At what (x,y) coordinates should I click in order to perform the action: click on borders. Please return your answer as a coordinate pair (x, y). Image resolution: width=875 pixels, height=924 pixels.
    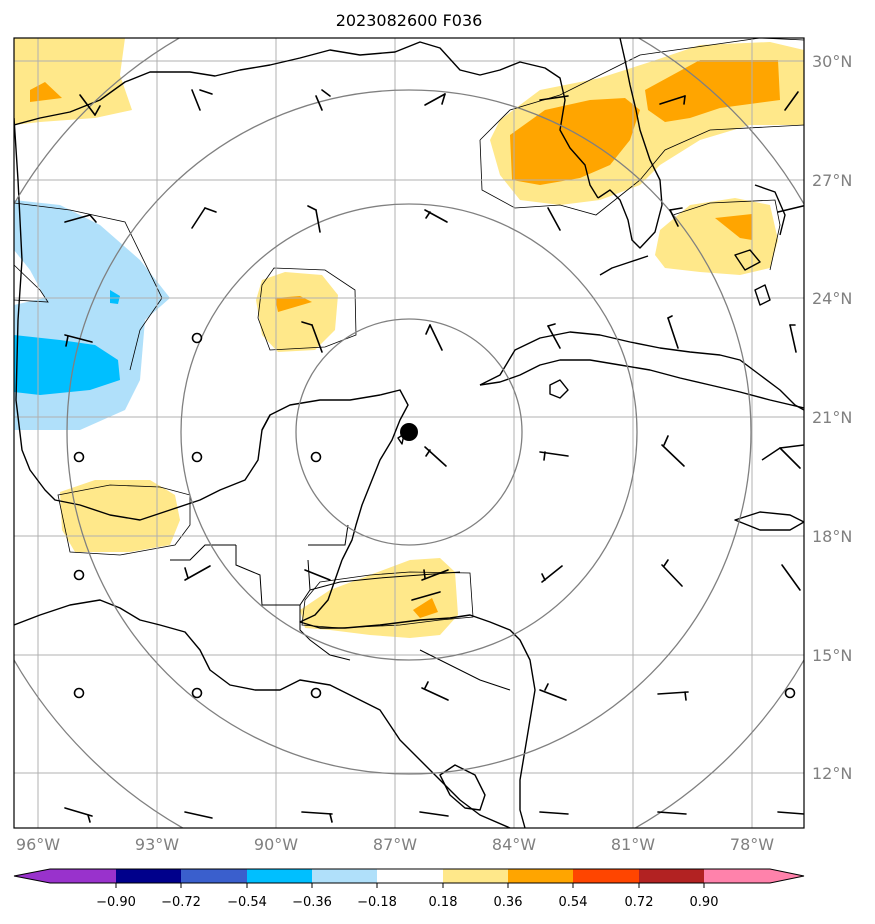
    Looking at the image, I should click on (340, 607).